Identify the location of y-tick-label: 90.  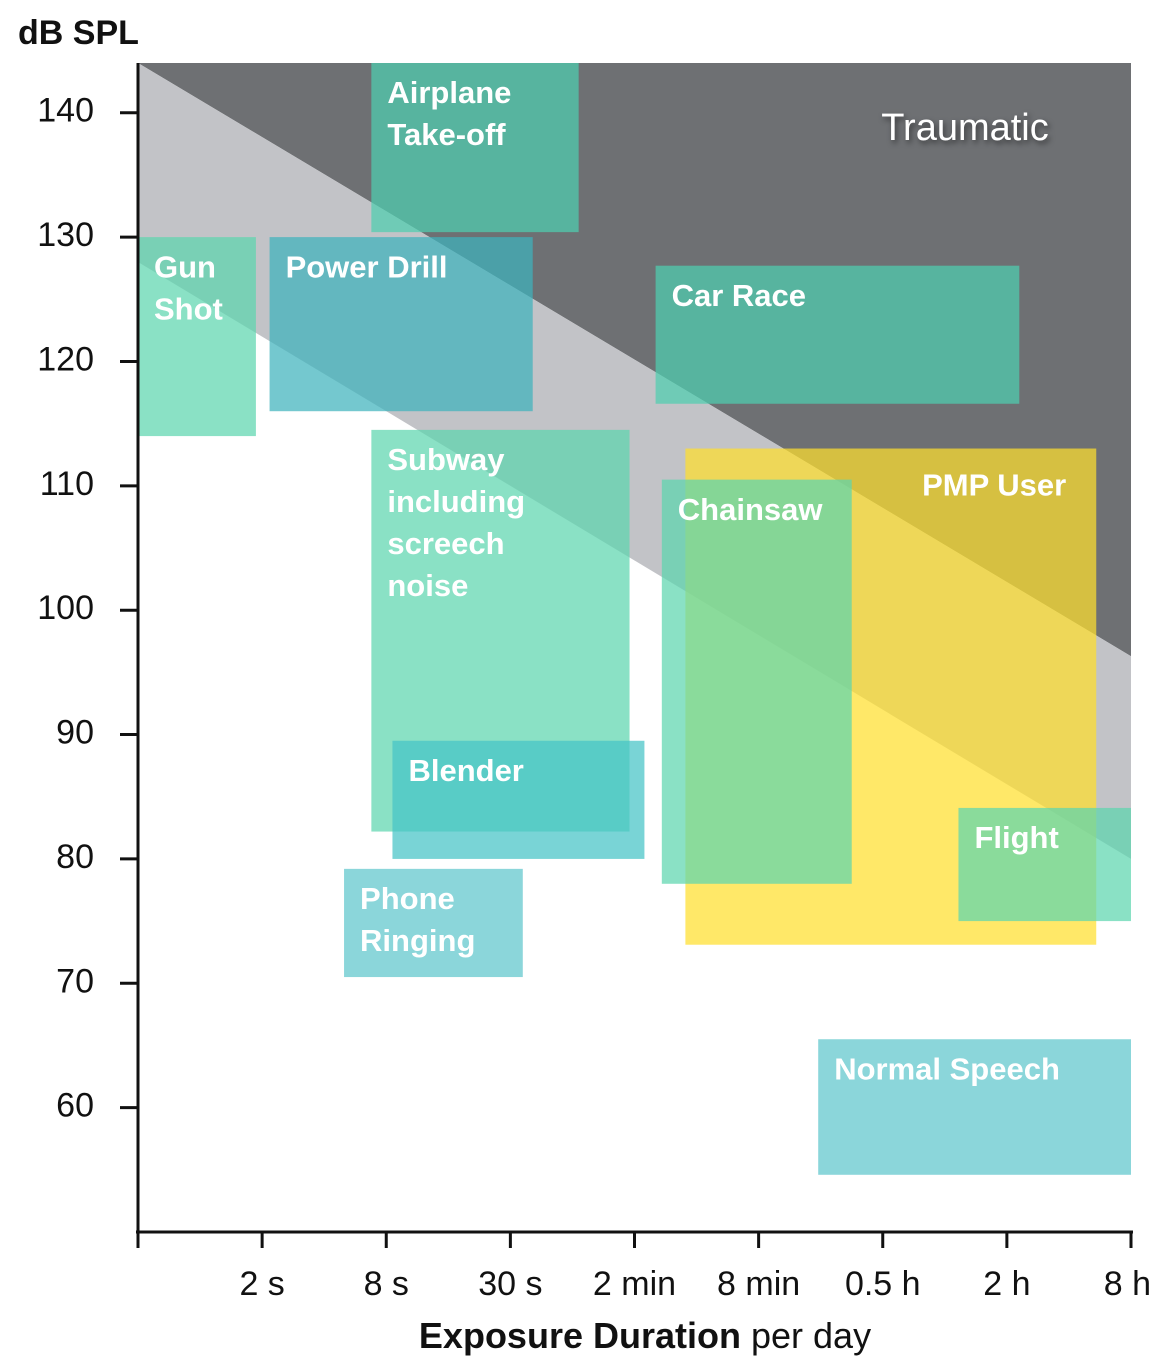
(75, 733).